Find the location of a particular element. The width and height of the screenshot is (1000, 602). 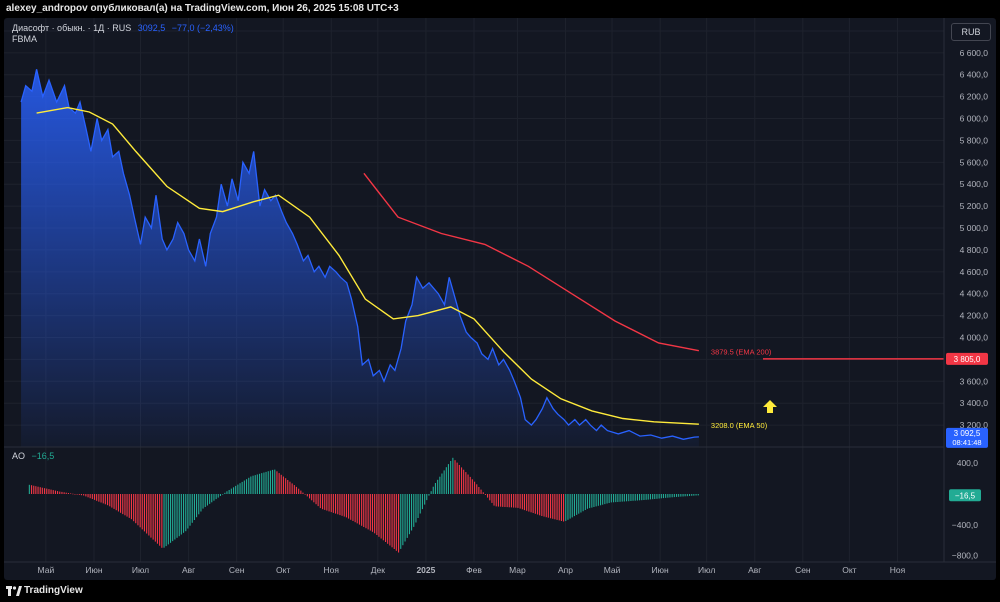

tradingview-logo-icon is located at coordinates (14, 591).